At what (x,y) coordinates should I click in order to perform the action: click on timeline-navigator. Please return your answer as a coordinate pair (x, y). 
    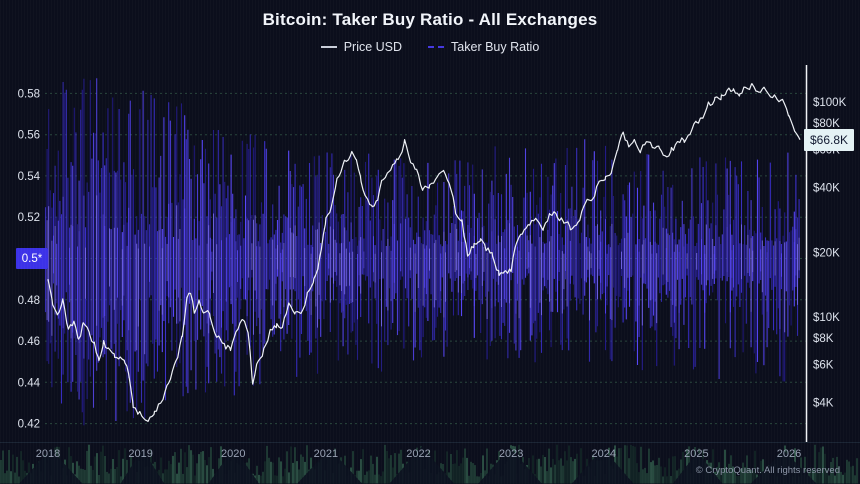
    Looking at the image, I should click on (430, 463).